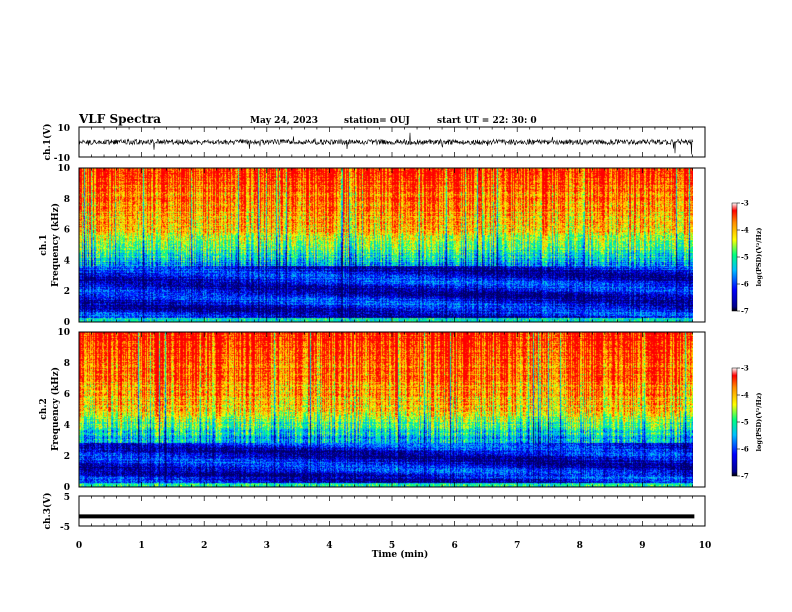  What do you see at coordinates (734, 422) in the screenshot?
I see `ch2-colorbar` at bounding box center [734, 422].